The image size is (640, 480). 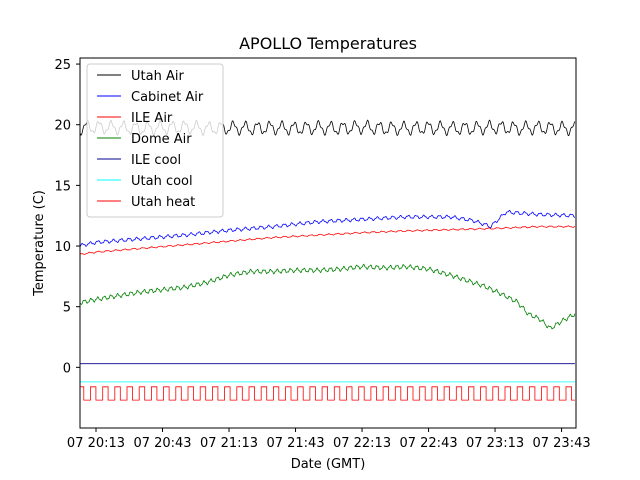 What do you see at coordinates (428, 443) in the screenshot?
I see `x-tick-label: 07 22:43` at bounding box center [428, 443].